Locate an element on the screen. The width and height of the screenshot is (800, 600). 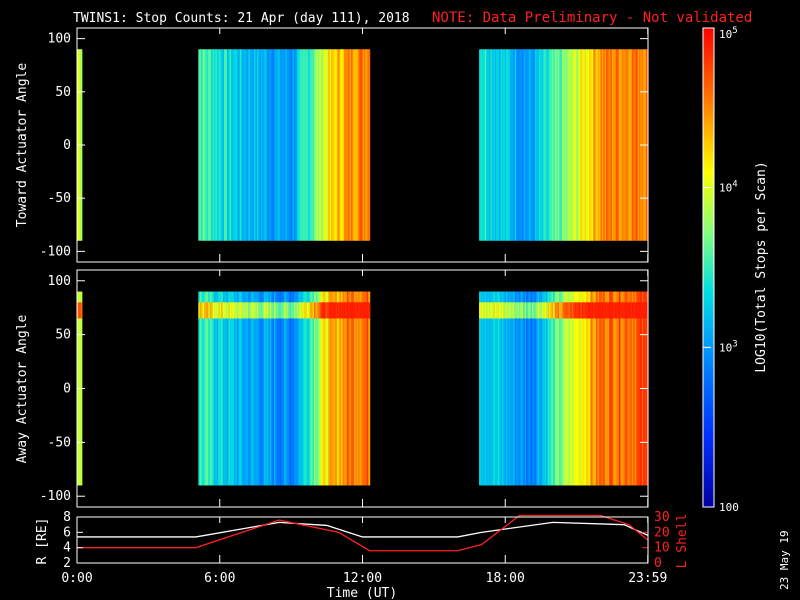
orbit-right-label: L Shell is located at coordinates (682, 541).